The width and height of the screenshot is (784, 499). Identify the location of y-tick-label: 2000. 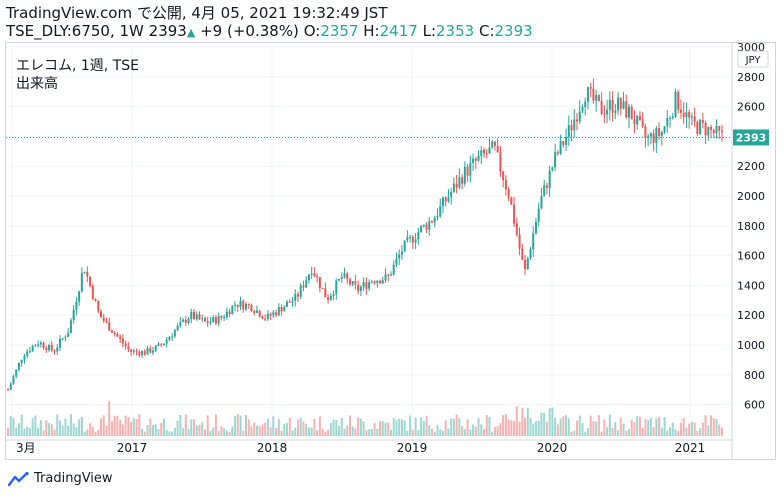
(751, 196).